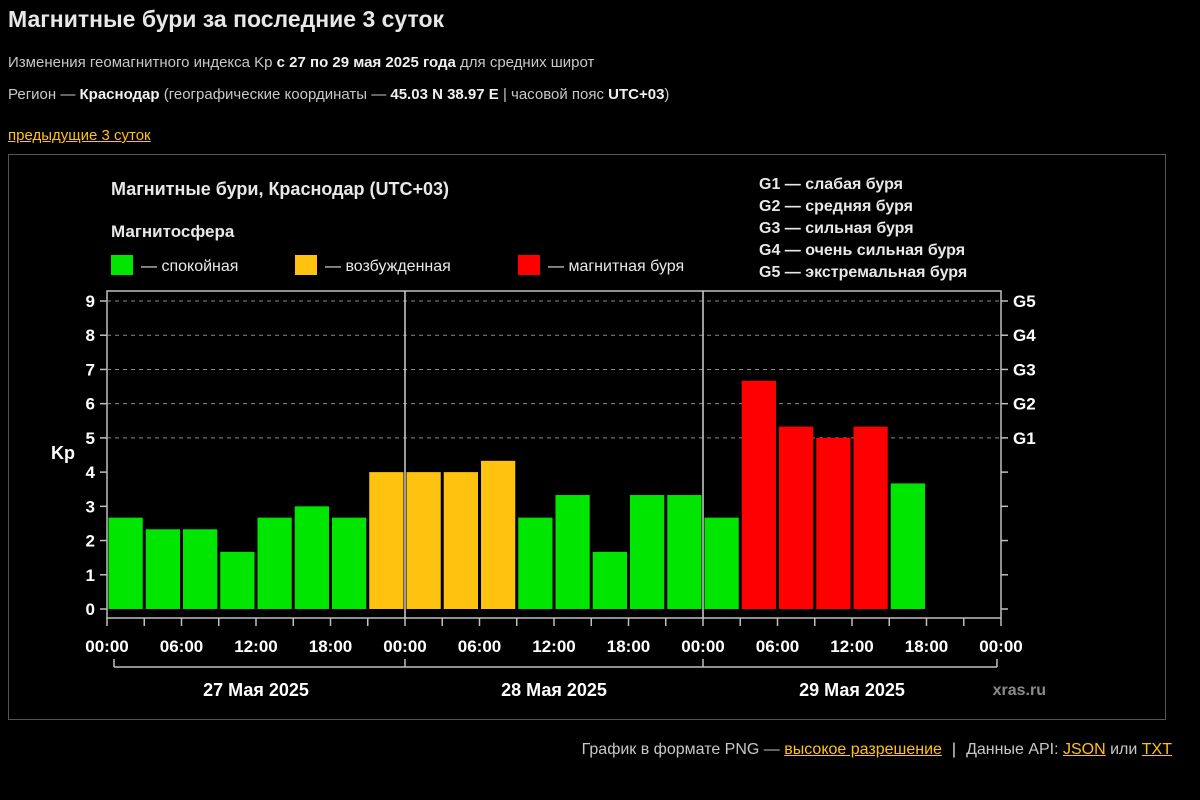  Describe the element at coordinates (1123, 749) in the screenshot. I see `or-text: или` at that location.